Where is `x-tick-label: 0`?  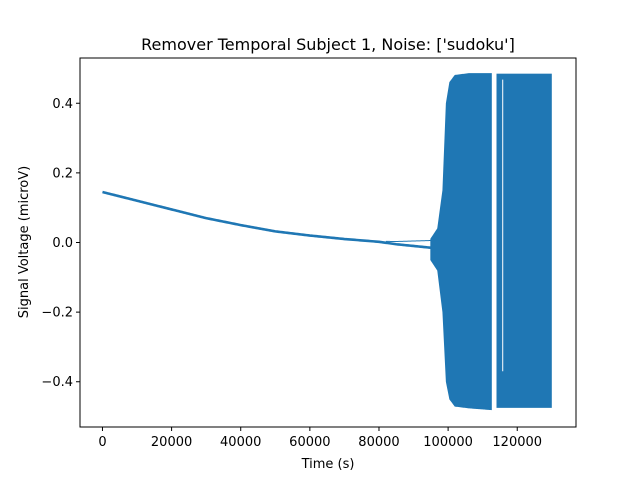
x-tick-label: 0 is located at coordinates (102, 442).